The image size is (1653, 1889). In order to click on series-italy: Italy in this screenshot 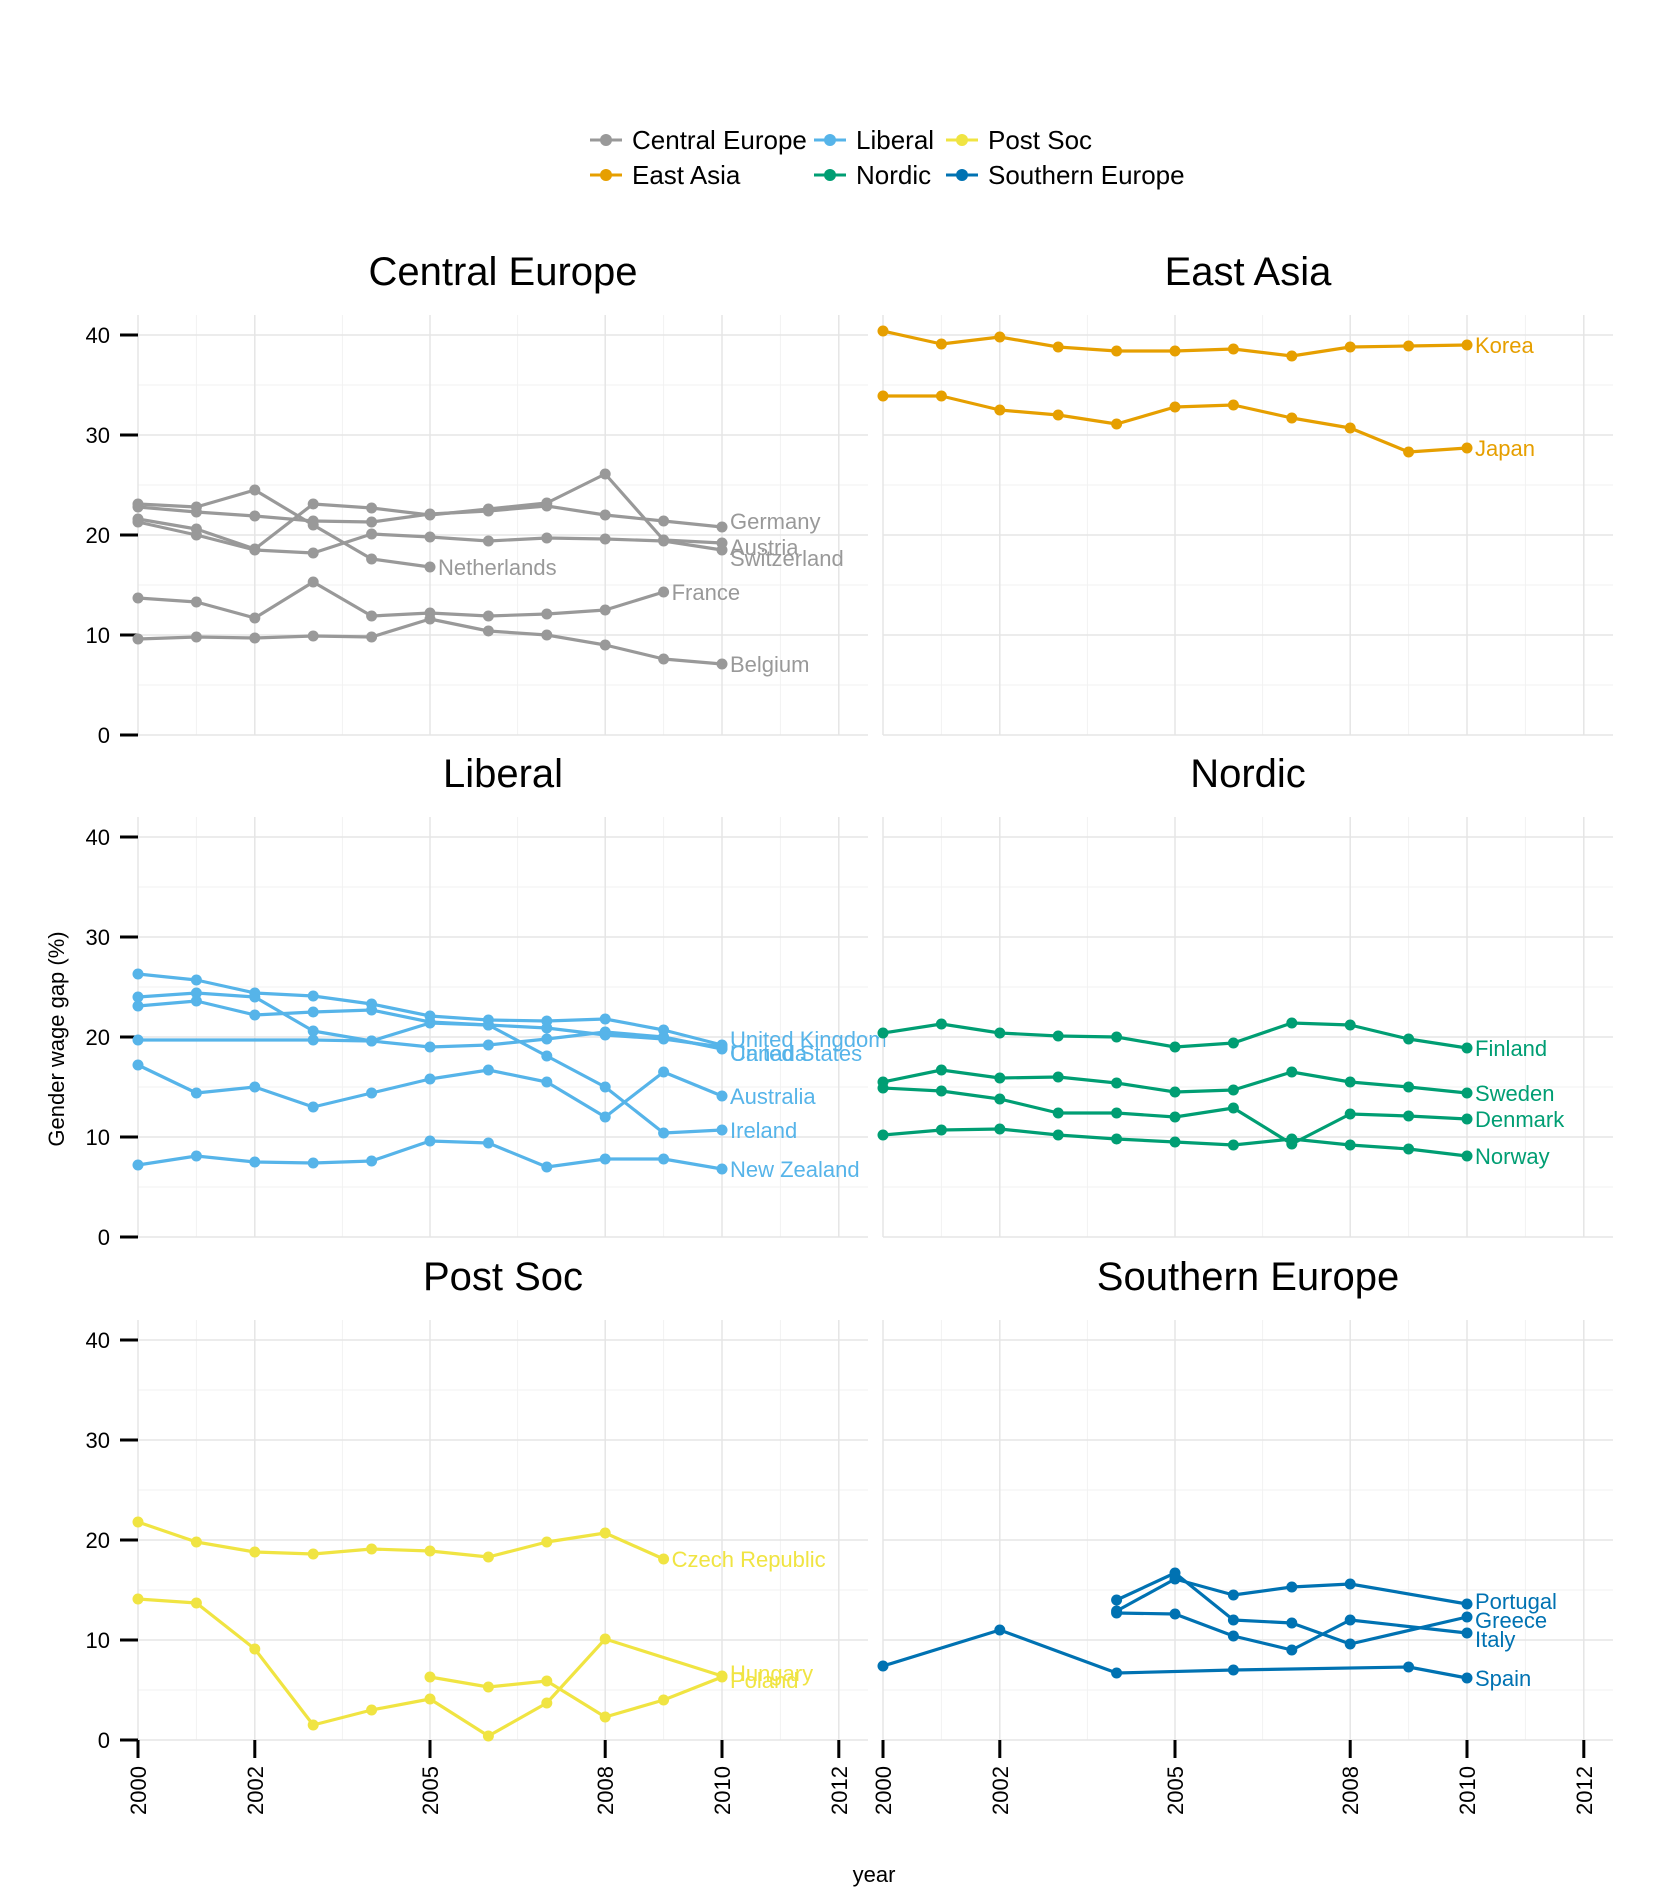, I will do `click(1313, 1631)`.